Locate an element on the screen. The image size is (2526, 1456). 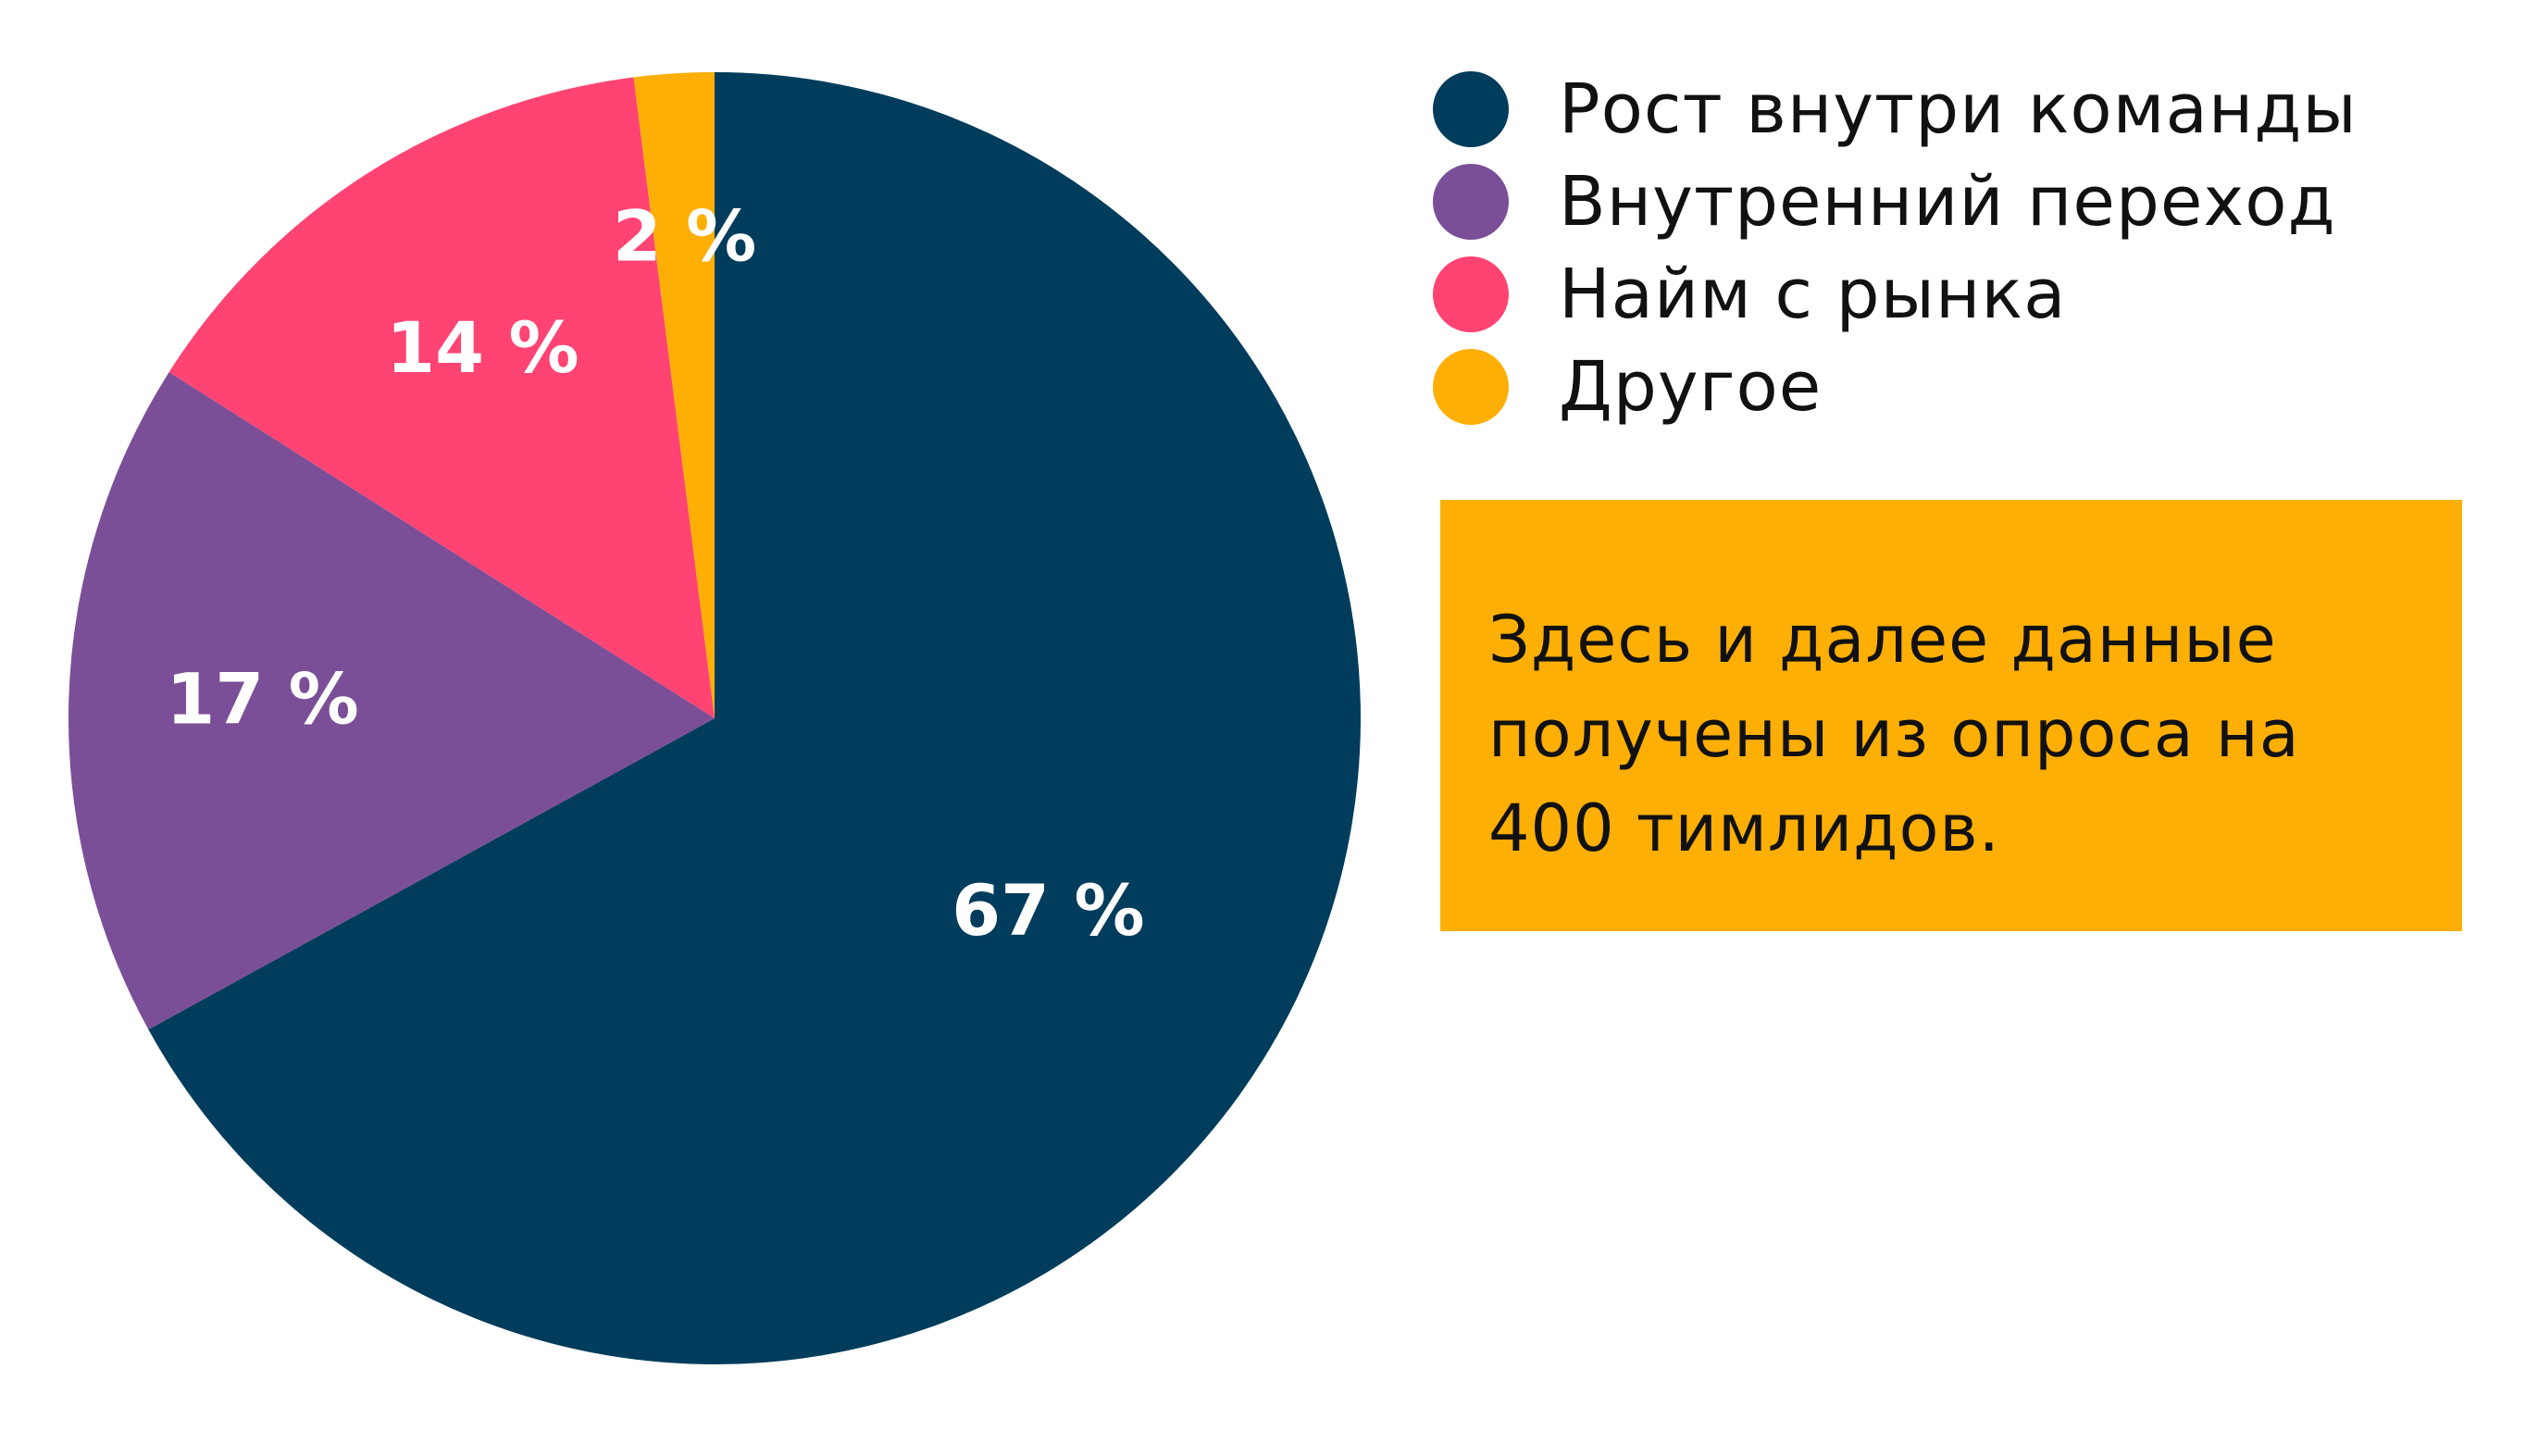
legend-item-internal-transfer: Внутренний переход is located at coordinates (1970, 202).